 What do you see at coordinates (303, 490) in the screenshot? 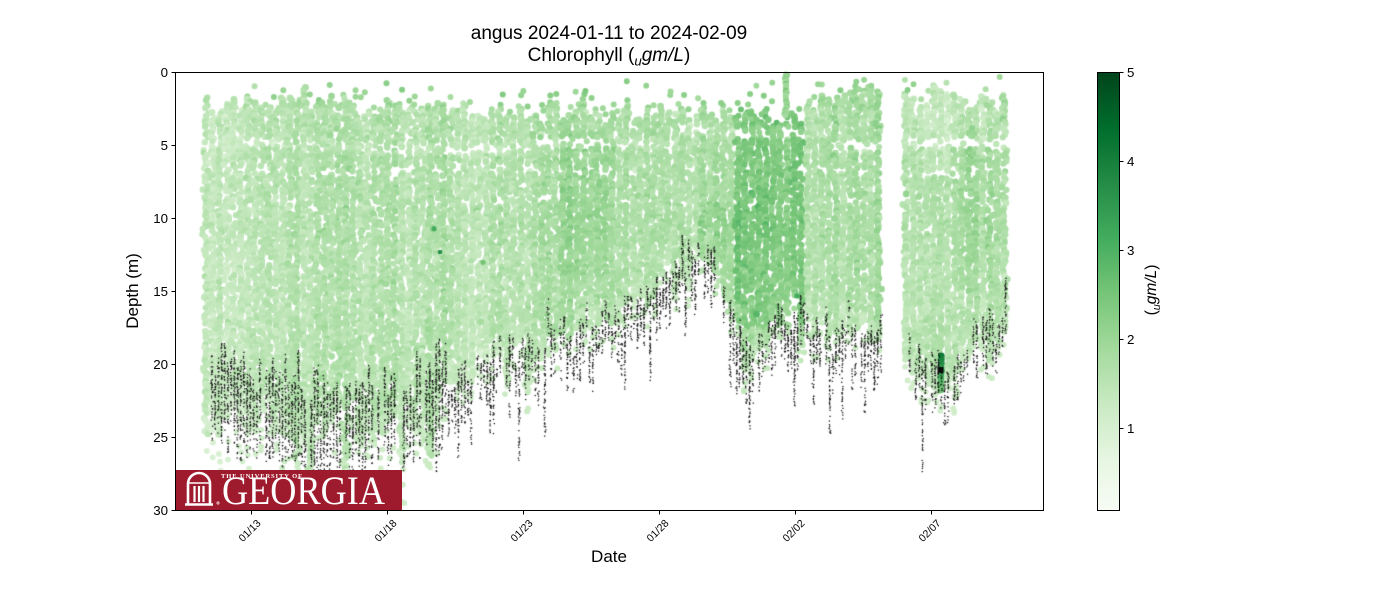
I see `svg-text: GEORGIA` at bounding box center [303, 490].